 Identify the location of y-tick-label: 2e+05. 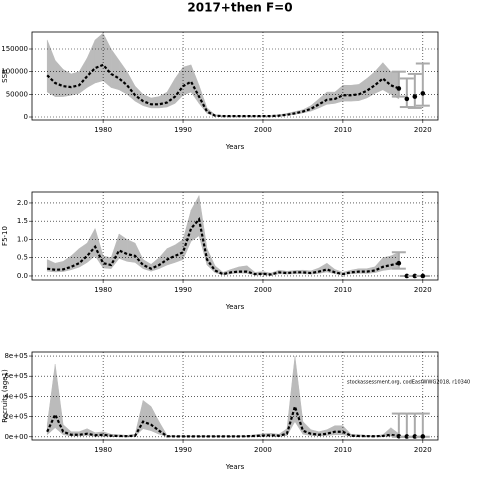
(16, 417).